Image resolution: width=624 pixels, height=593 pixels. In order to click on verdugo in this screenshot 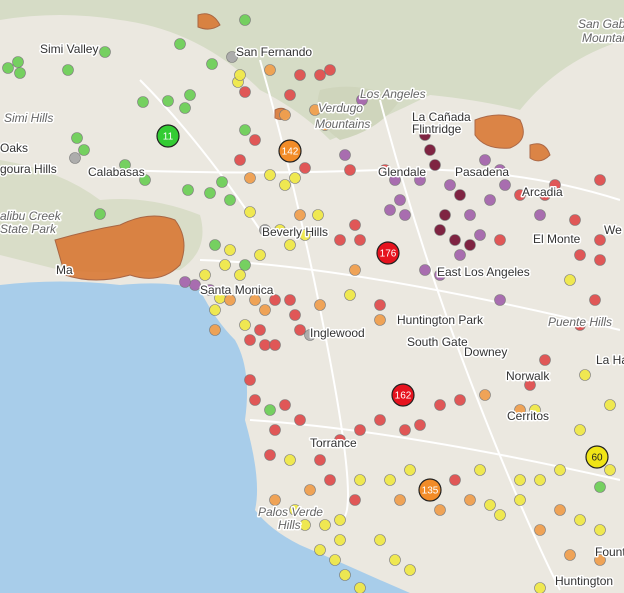, I will do `click(358, 113)`.